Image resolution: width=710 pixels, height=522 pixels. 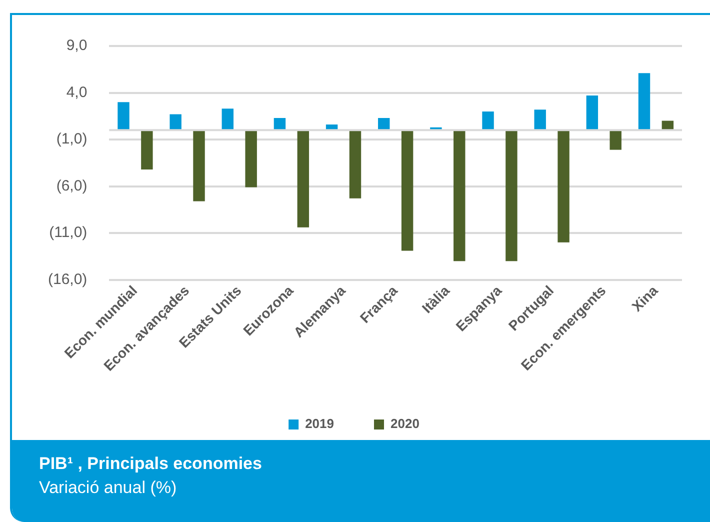 I want to click on legend-label: 2019, so click(x=319, y=424).